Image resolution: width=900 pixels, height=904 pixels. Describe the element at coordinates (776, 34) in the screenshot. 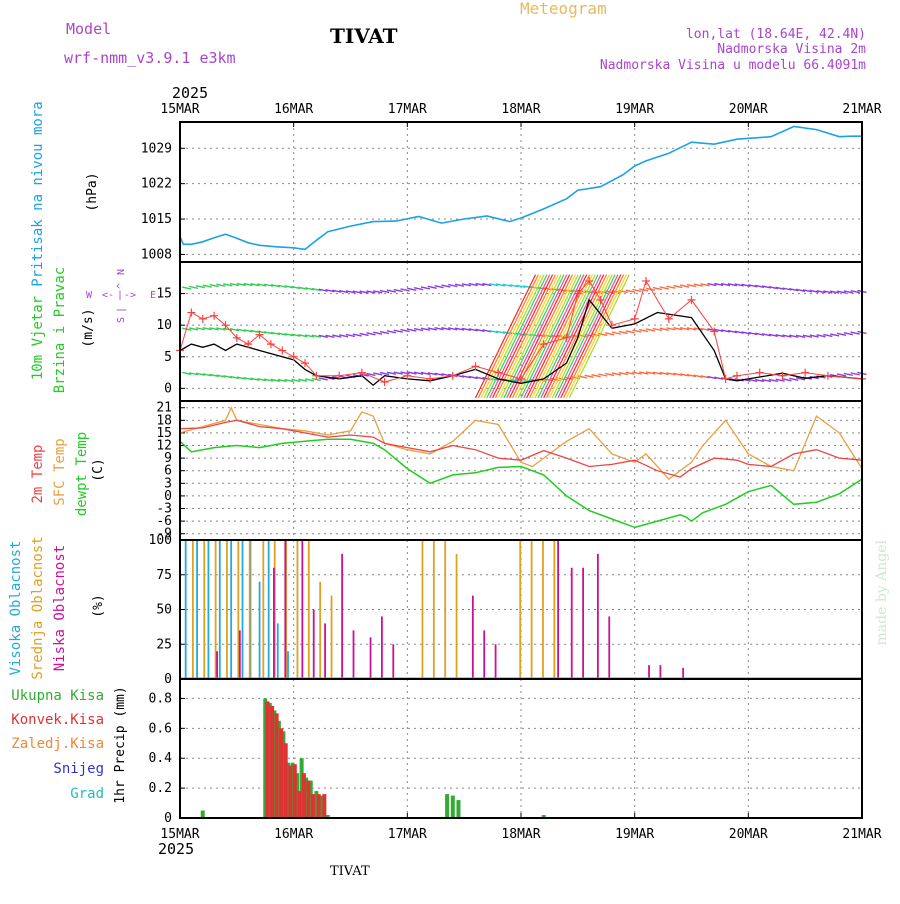

I see `location-label: lon,lat (18.64E, 42.4N)` at that location.